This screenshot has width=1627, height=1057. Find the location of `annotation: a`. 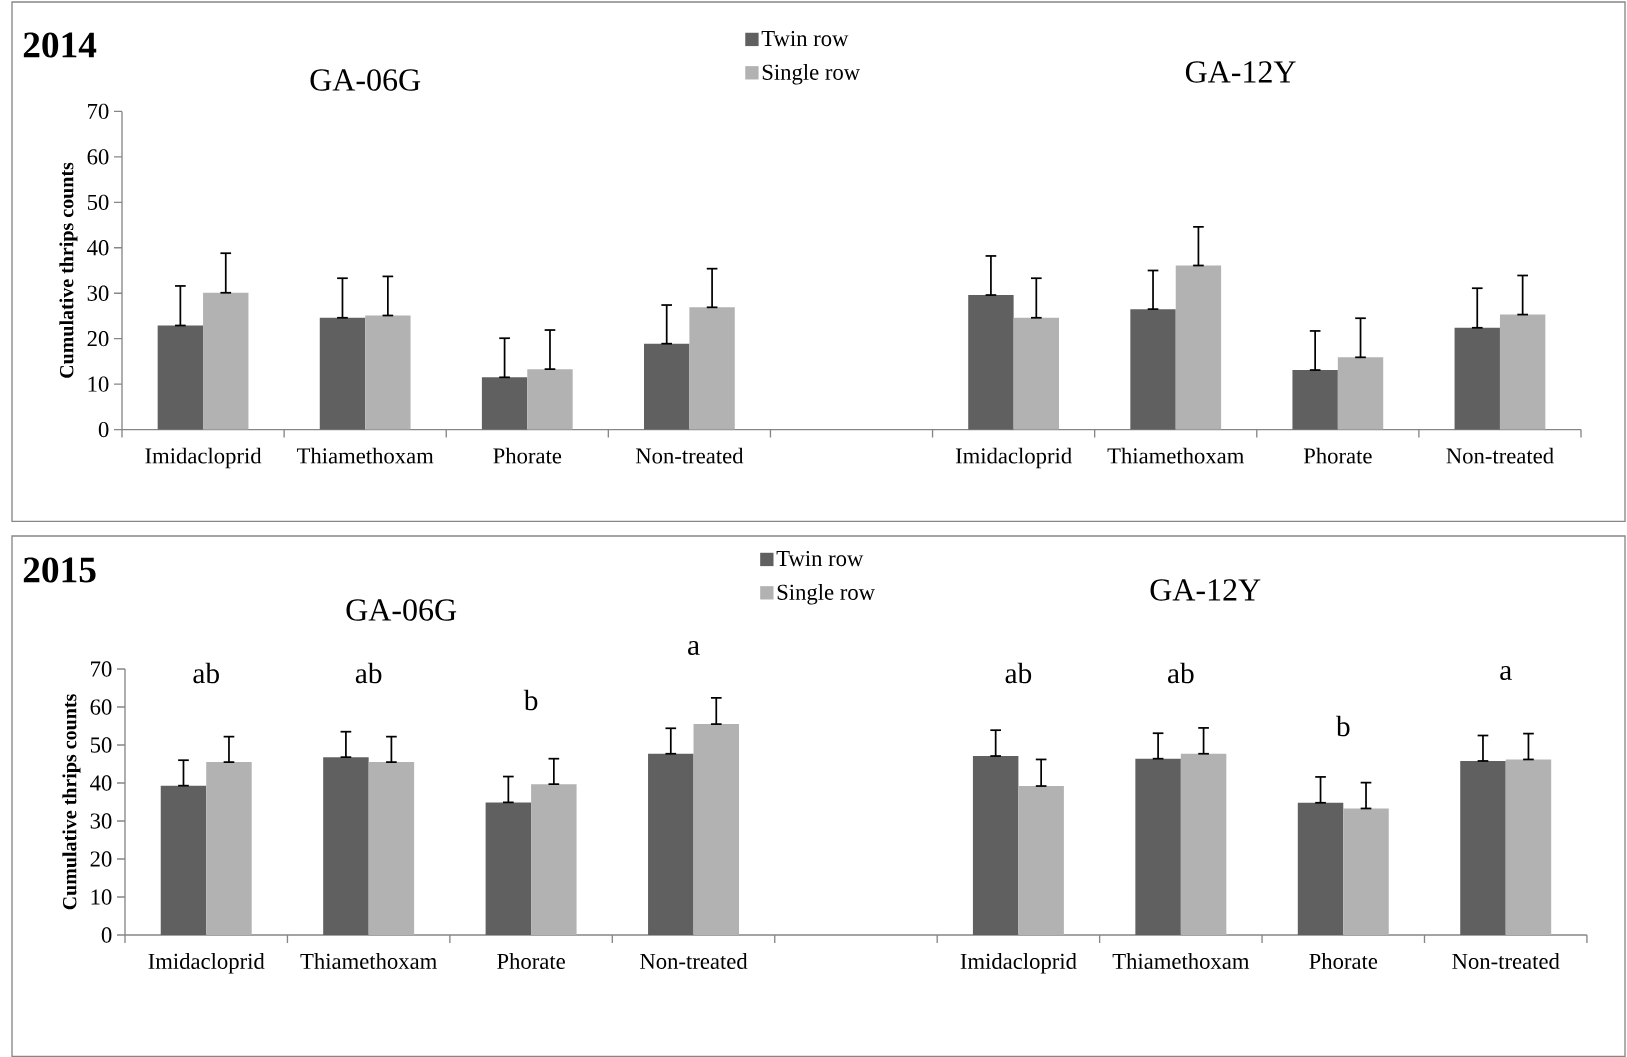

annotation: a is located at coordinates (1506, 673).